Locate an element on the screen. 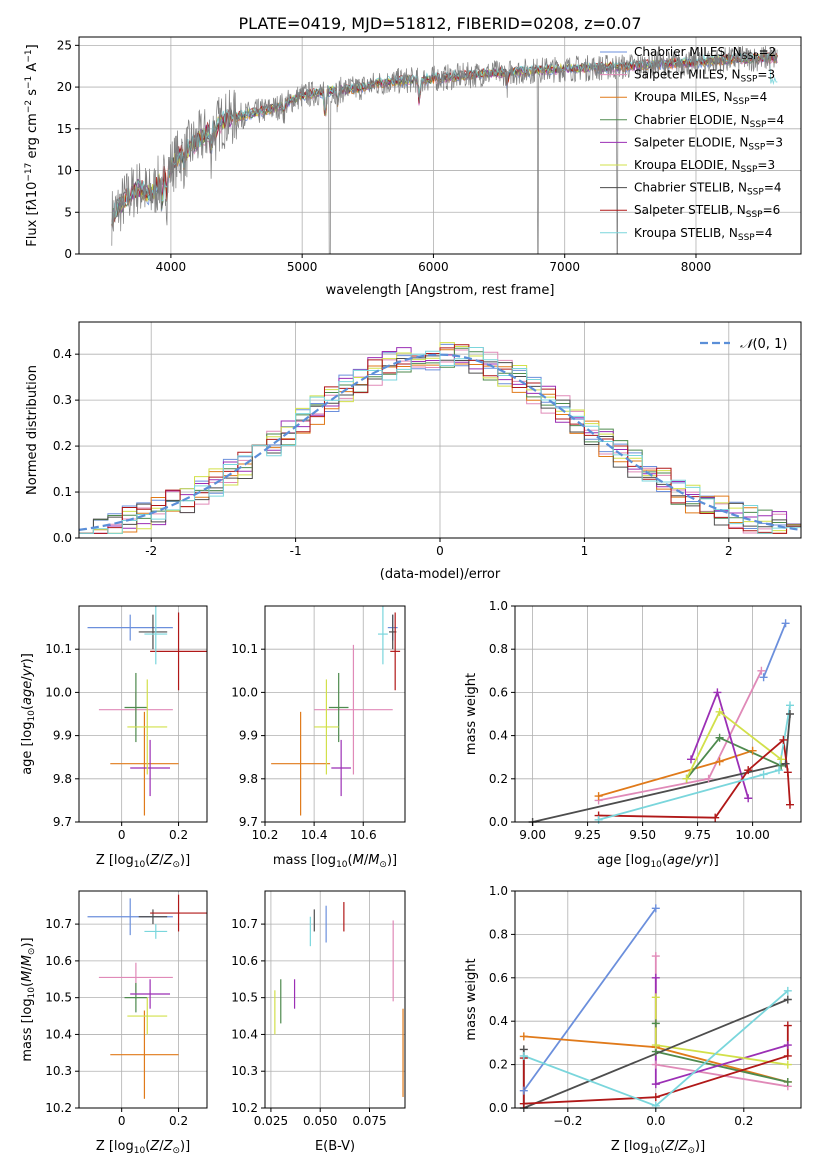  weight-vs-age-xtick-label: 9.25 is located at coordinates (587, 835).